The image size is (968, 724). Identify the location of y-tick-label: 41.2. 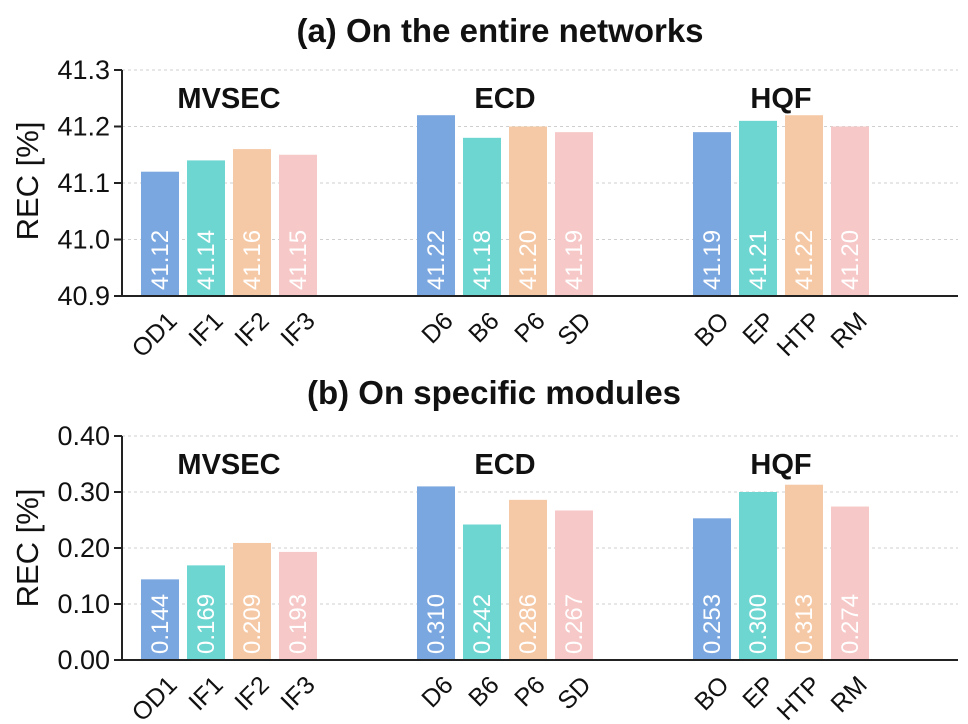
(83, 127).